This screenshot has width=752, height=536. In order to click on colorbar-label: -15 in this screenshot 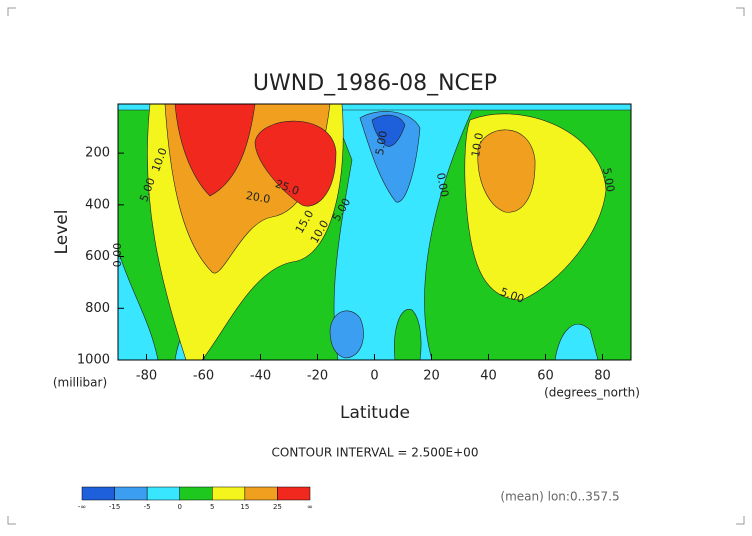, I will do `click(114, 507)`.